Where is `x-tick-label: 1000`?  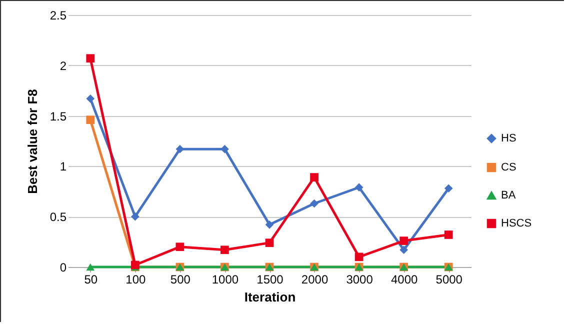 x-tick-label: 1000 is located at coordinates (225, 279).